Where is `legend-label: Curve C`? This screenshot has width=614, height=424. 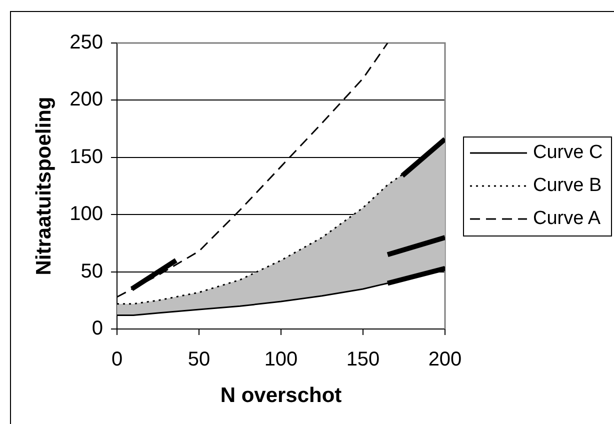
legend-label: Curve C is located at coordinates (568, 153).